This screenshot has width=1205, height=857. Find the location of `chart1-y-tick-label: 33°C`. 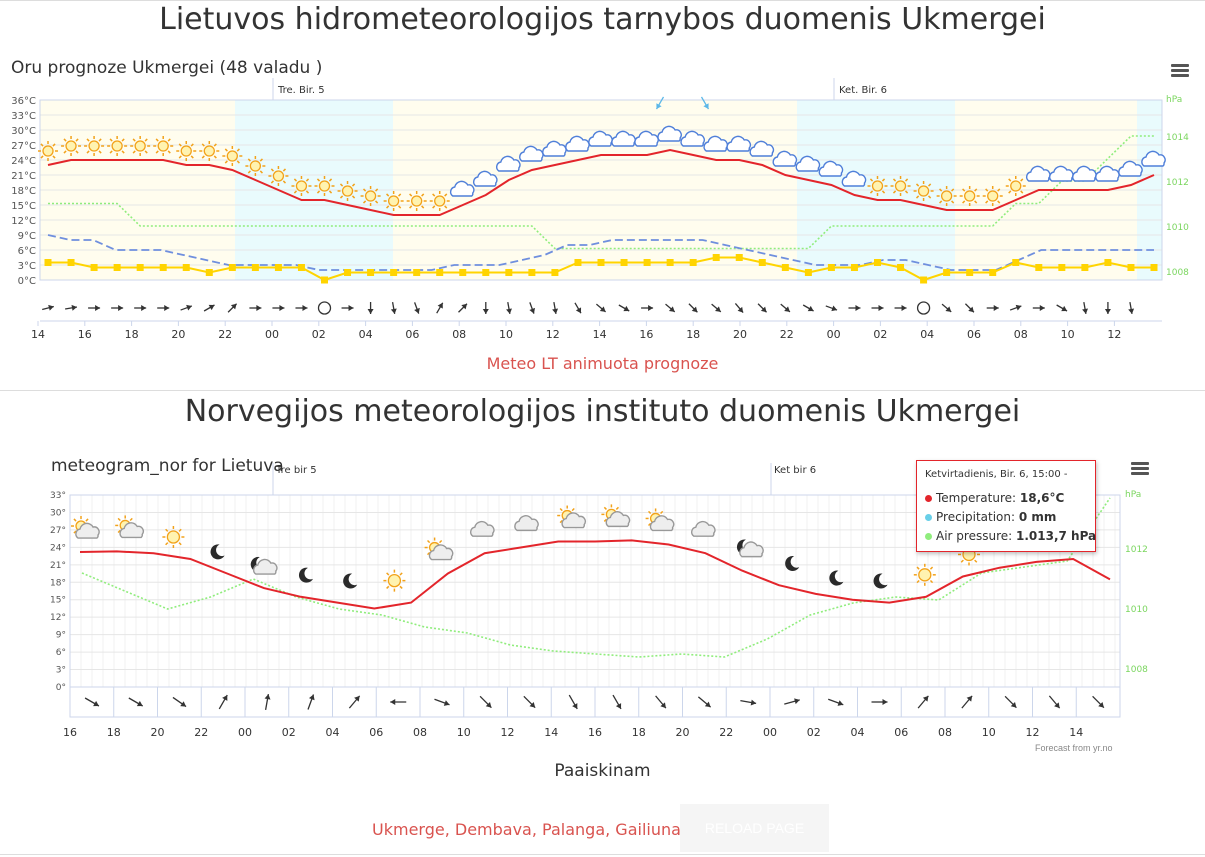

chart1-y-tick-label: 33°C is located at coordinates (23, 116).